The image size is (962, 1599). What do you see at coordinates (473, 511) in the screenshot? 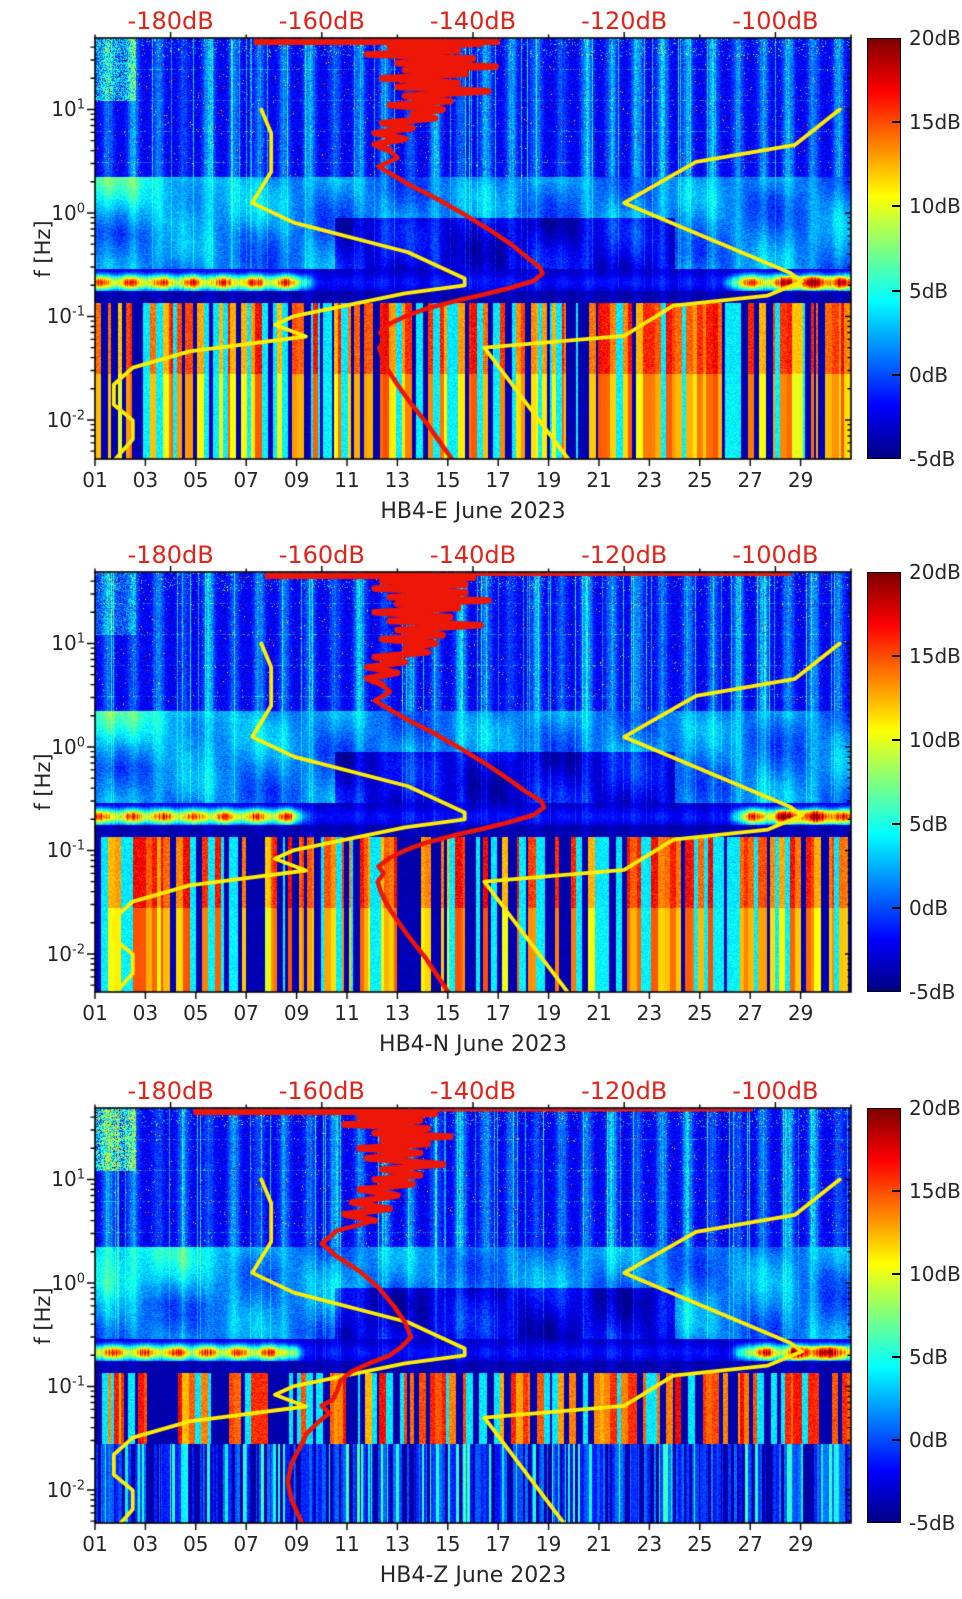
I see `panel-title: HB4-E June 2023` at bounding box center [473, 511].